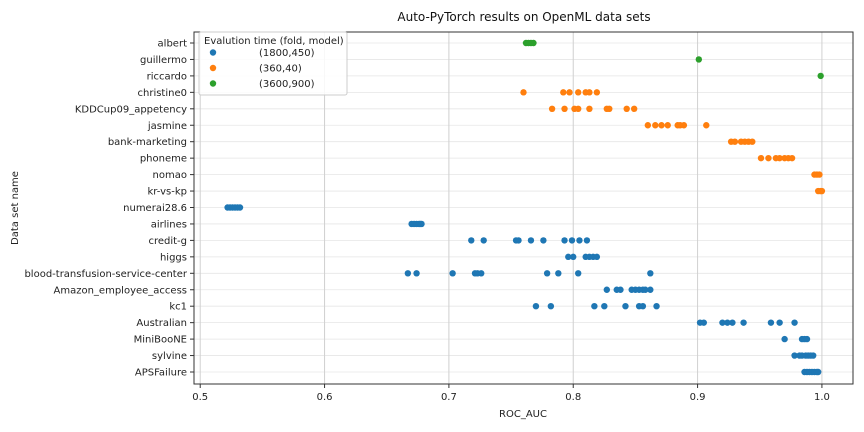 The image size is (864, 432). I want to click on y-tick-label: jasmine, so click(167, 126).